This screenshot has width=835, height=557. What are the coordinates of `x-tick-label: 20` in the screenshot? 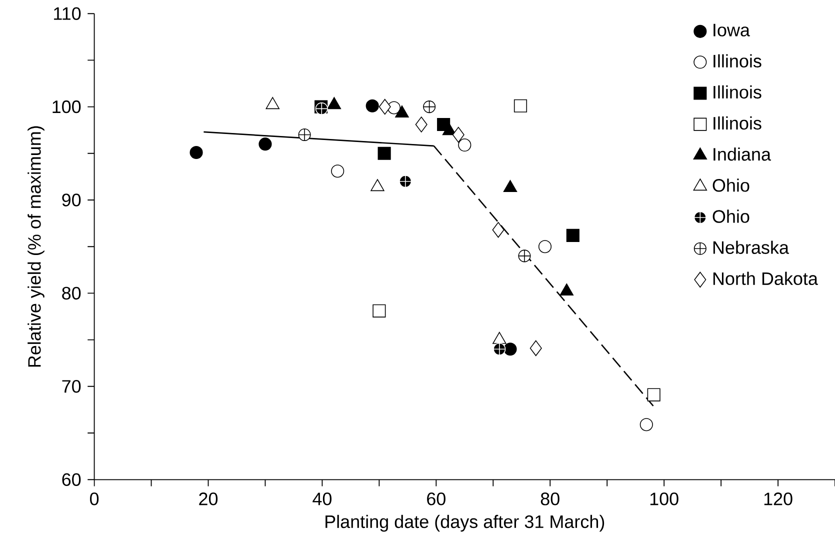 It's located at (208, 499).